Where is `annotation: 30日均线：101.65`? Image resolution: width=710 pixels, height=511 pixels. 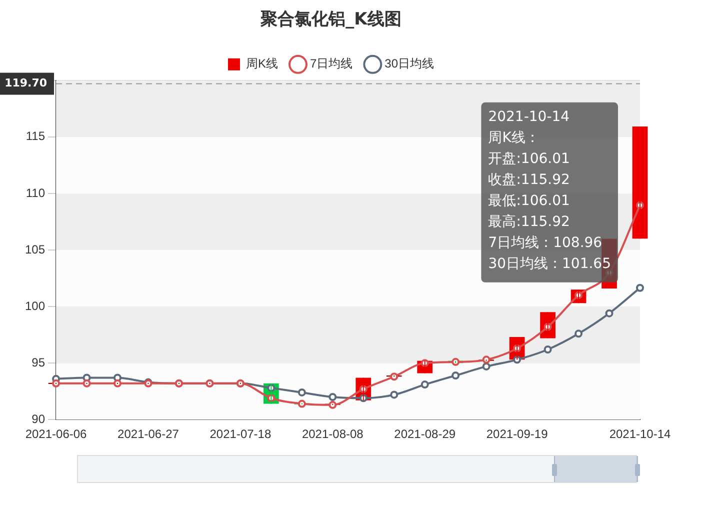 annotation: 30日均线：101.65 is located at coordinates (550, 264).